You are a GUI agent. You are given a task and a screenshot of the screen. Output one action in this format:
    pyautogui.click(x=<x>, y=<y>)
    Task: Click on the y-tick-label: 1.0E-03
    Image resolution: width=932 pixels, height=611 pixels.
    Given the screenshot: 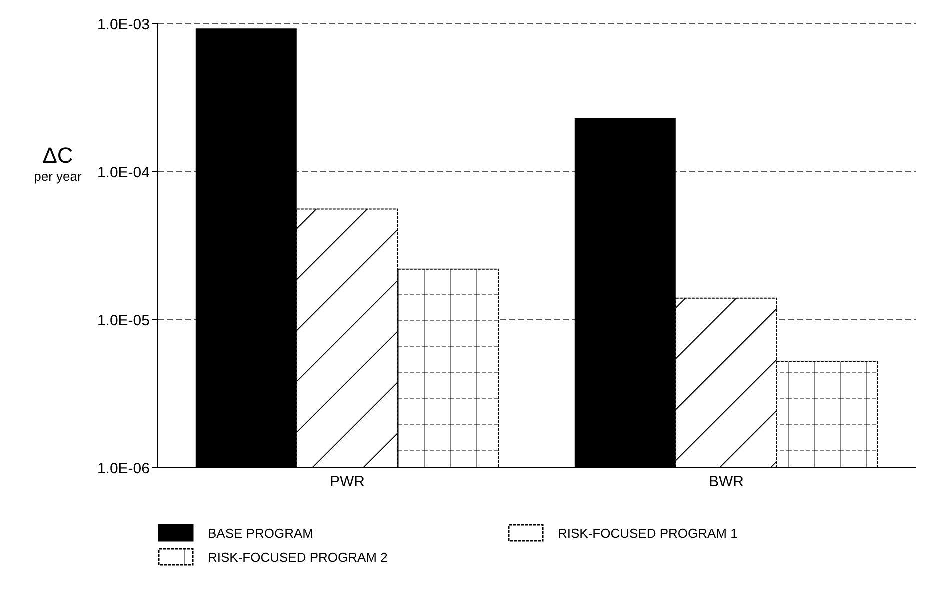 What is the action you would take?
    pyautogui.click(x=123, y=25)
    